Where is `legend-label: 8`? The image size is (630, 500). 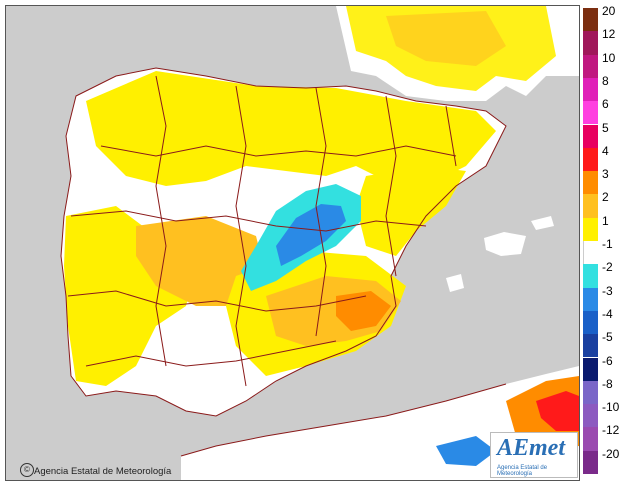 legend-label: 8 is located at coordinates (605, 80).